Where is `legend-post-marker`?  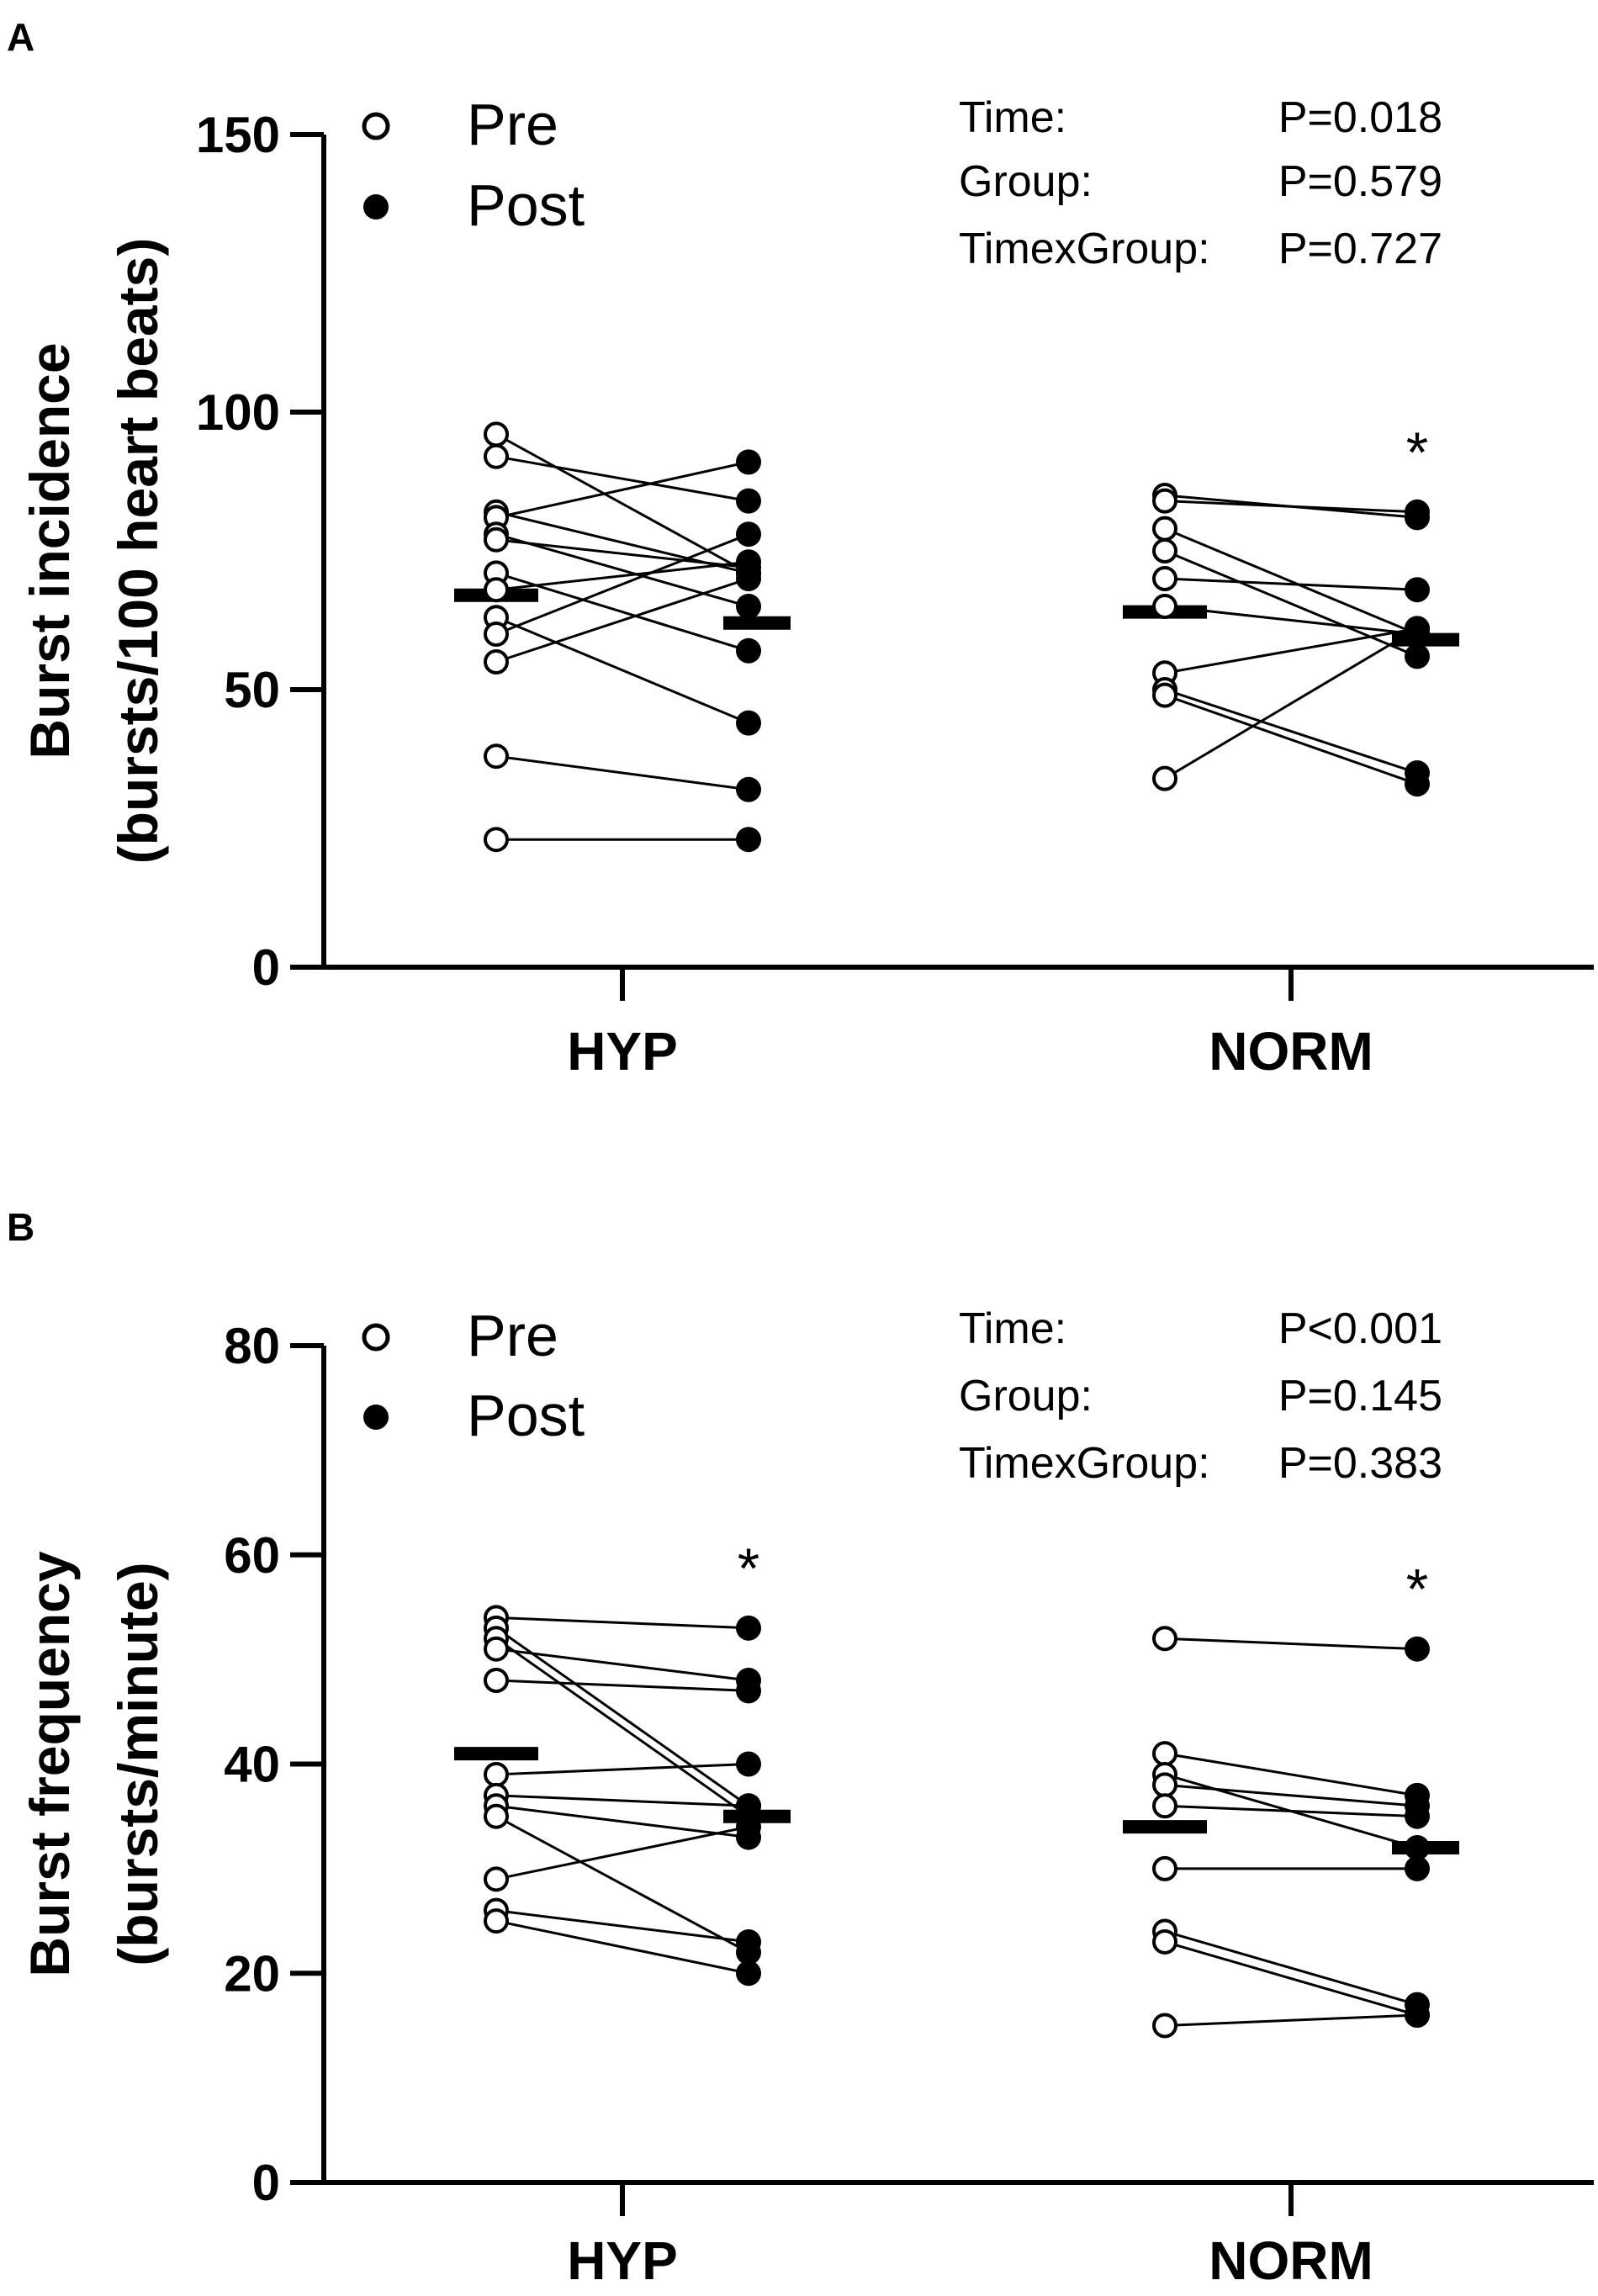
legend-post-marker is located at coordinates (376, 1417).